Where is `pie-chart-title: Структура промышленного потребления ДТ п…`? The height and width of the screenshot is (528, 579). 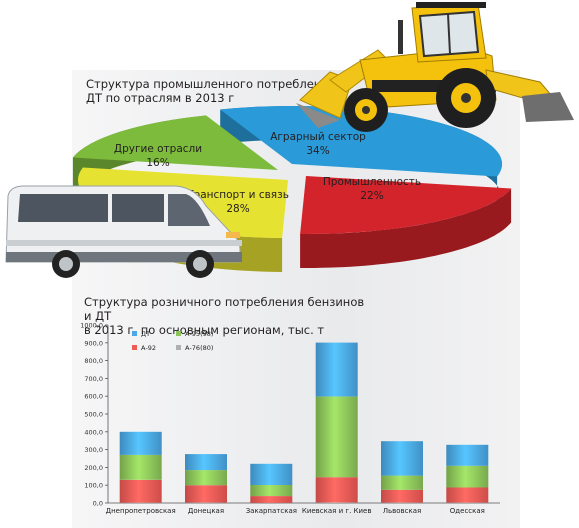
pie-chart-title: Структура промышленного потребления ДТ п… is located at coordinates (211, 91).